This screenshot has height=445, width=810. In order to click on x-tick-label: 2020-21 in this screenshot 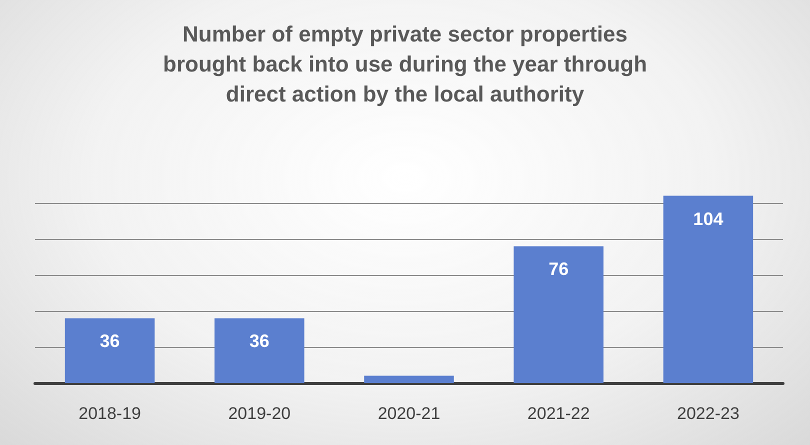, I will do `click(409, 413)`.